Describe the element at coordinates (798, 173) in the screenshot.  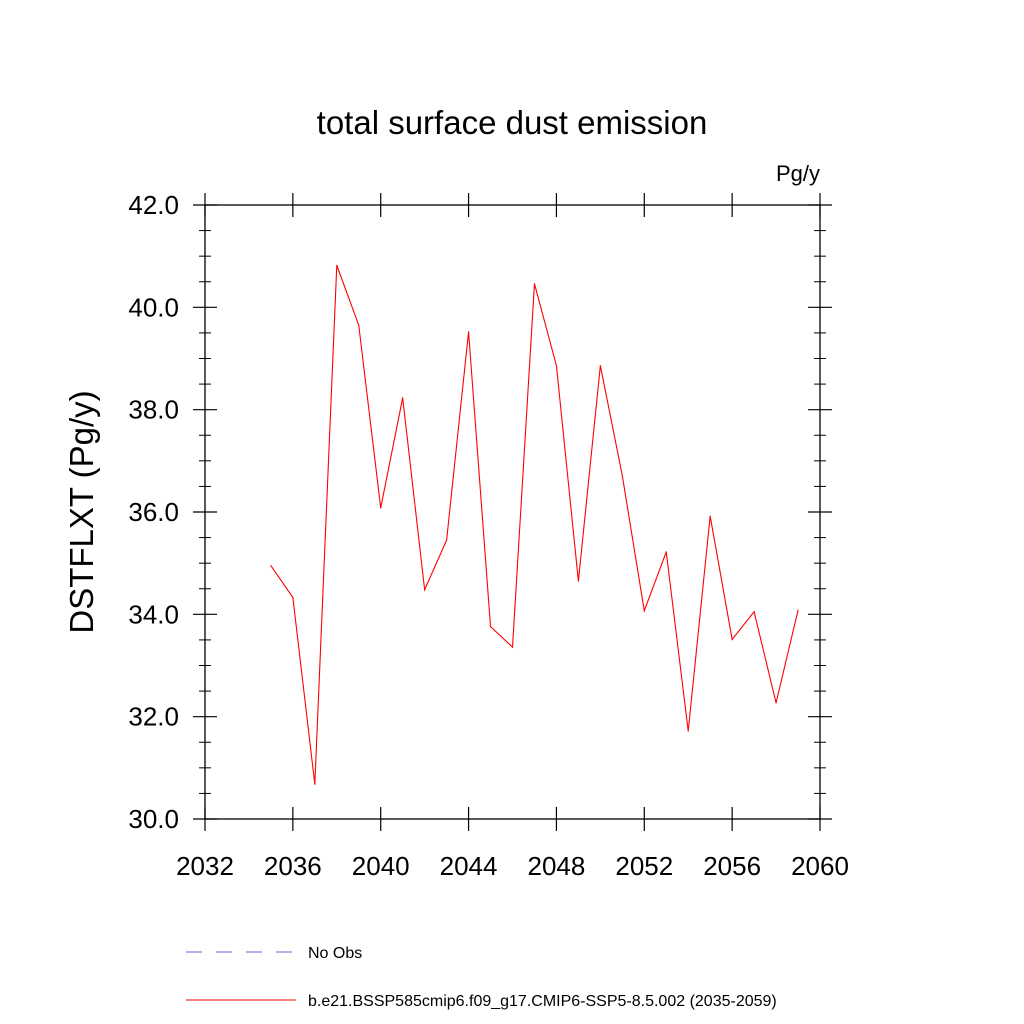
I see `units-label: Pg/y` at that location.